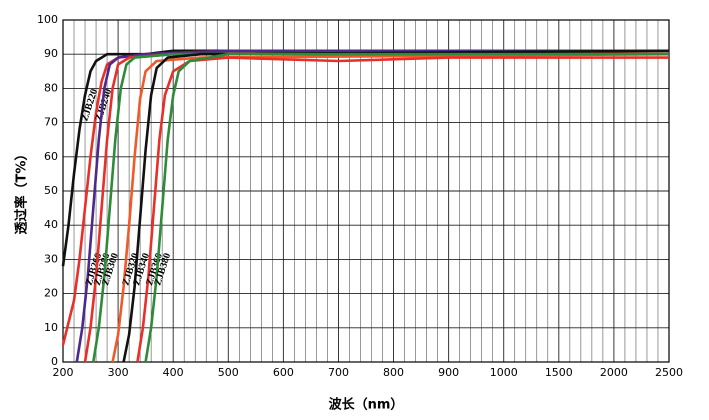  Describe the element at coordinates (63, 372) in the screenshot. I see `x-tick-label: 200` at that location.